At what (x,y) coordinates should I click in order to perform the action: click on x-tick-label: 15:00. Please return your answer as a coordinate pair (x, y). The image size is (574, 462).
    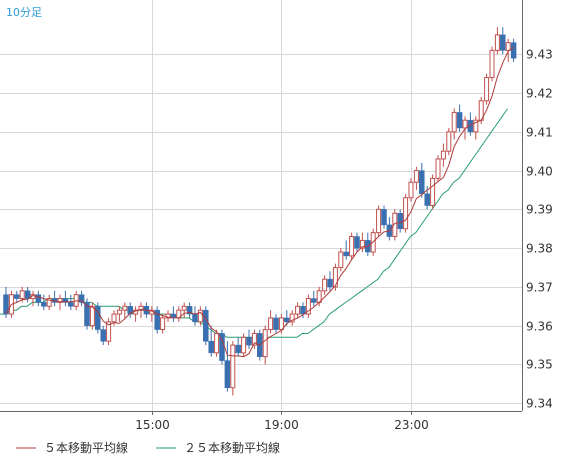
    Looking at the image, I should click on (152, 425).